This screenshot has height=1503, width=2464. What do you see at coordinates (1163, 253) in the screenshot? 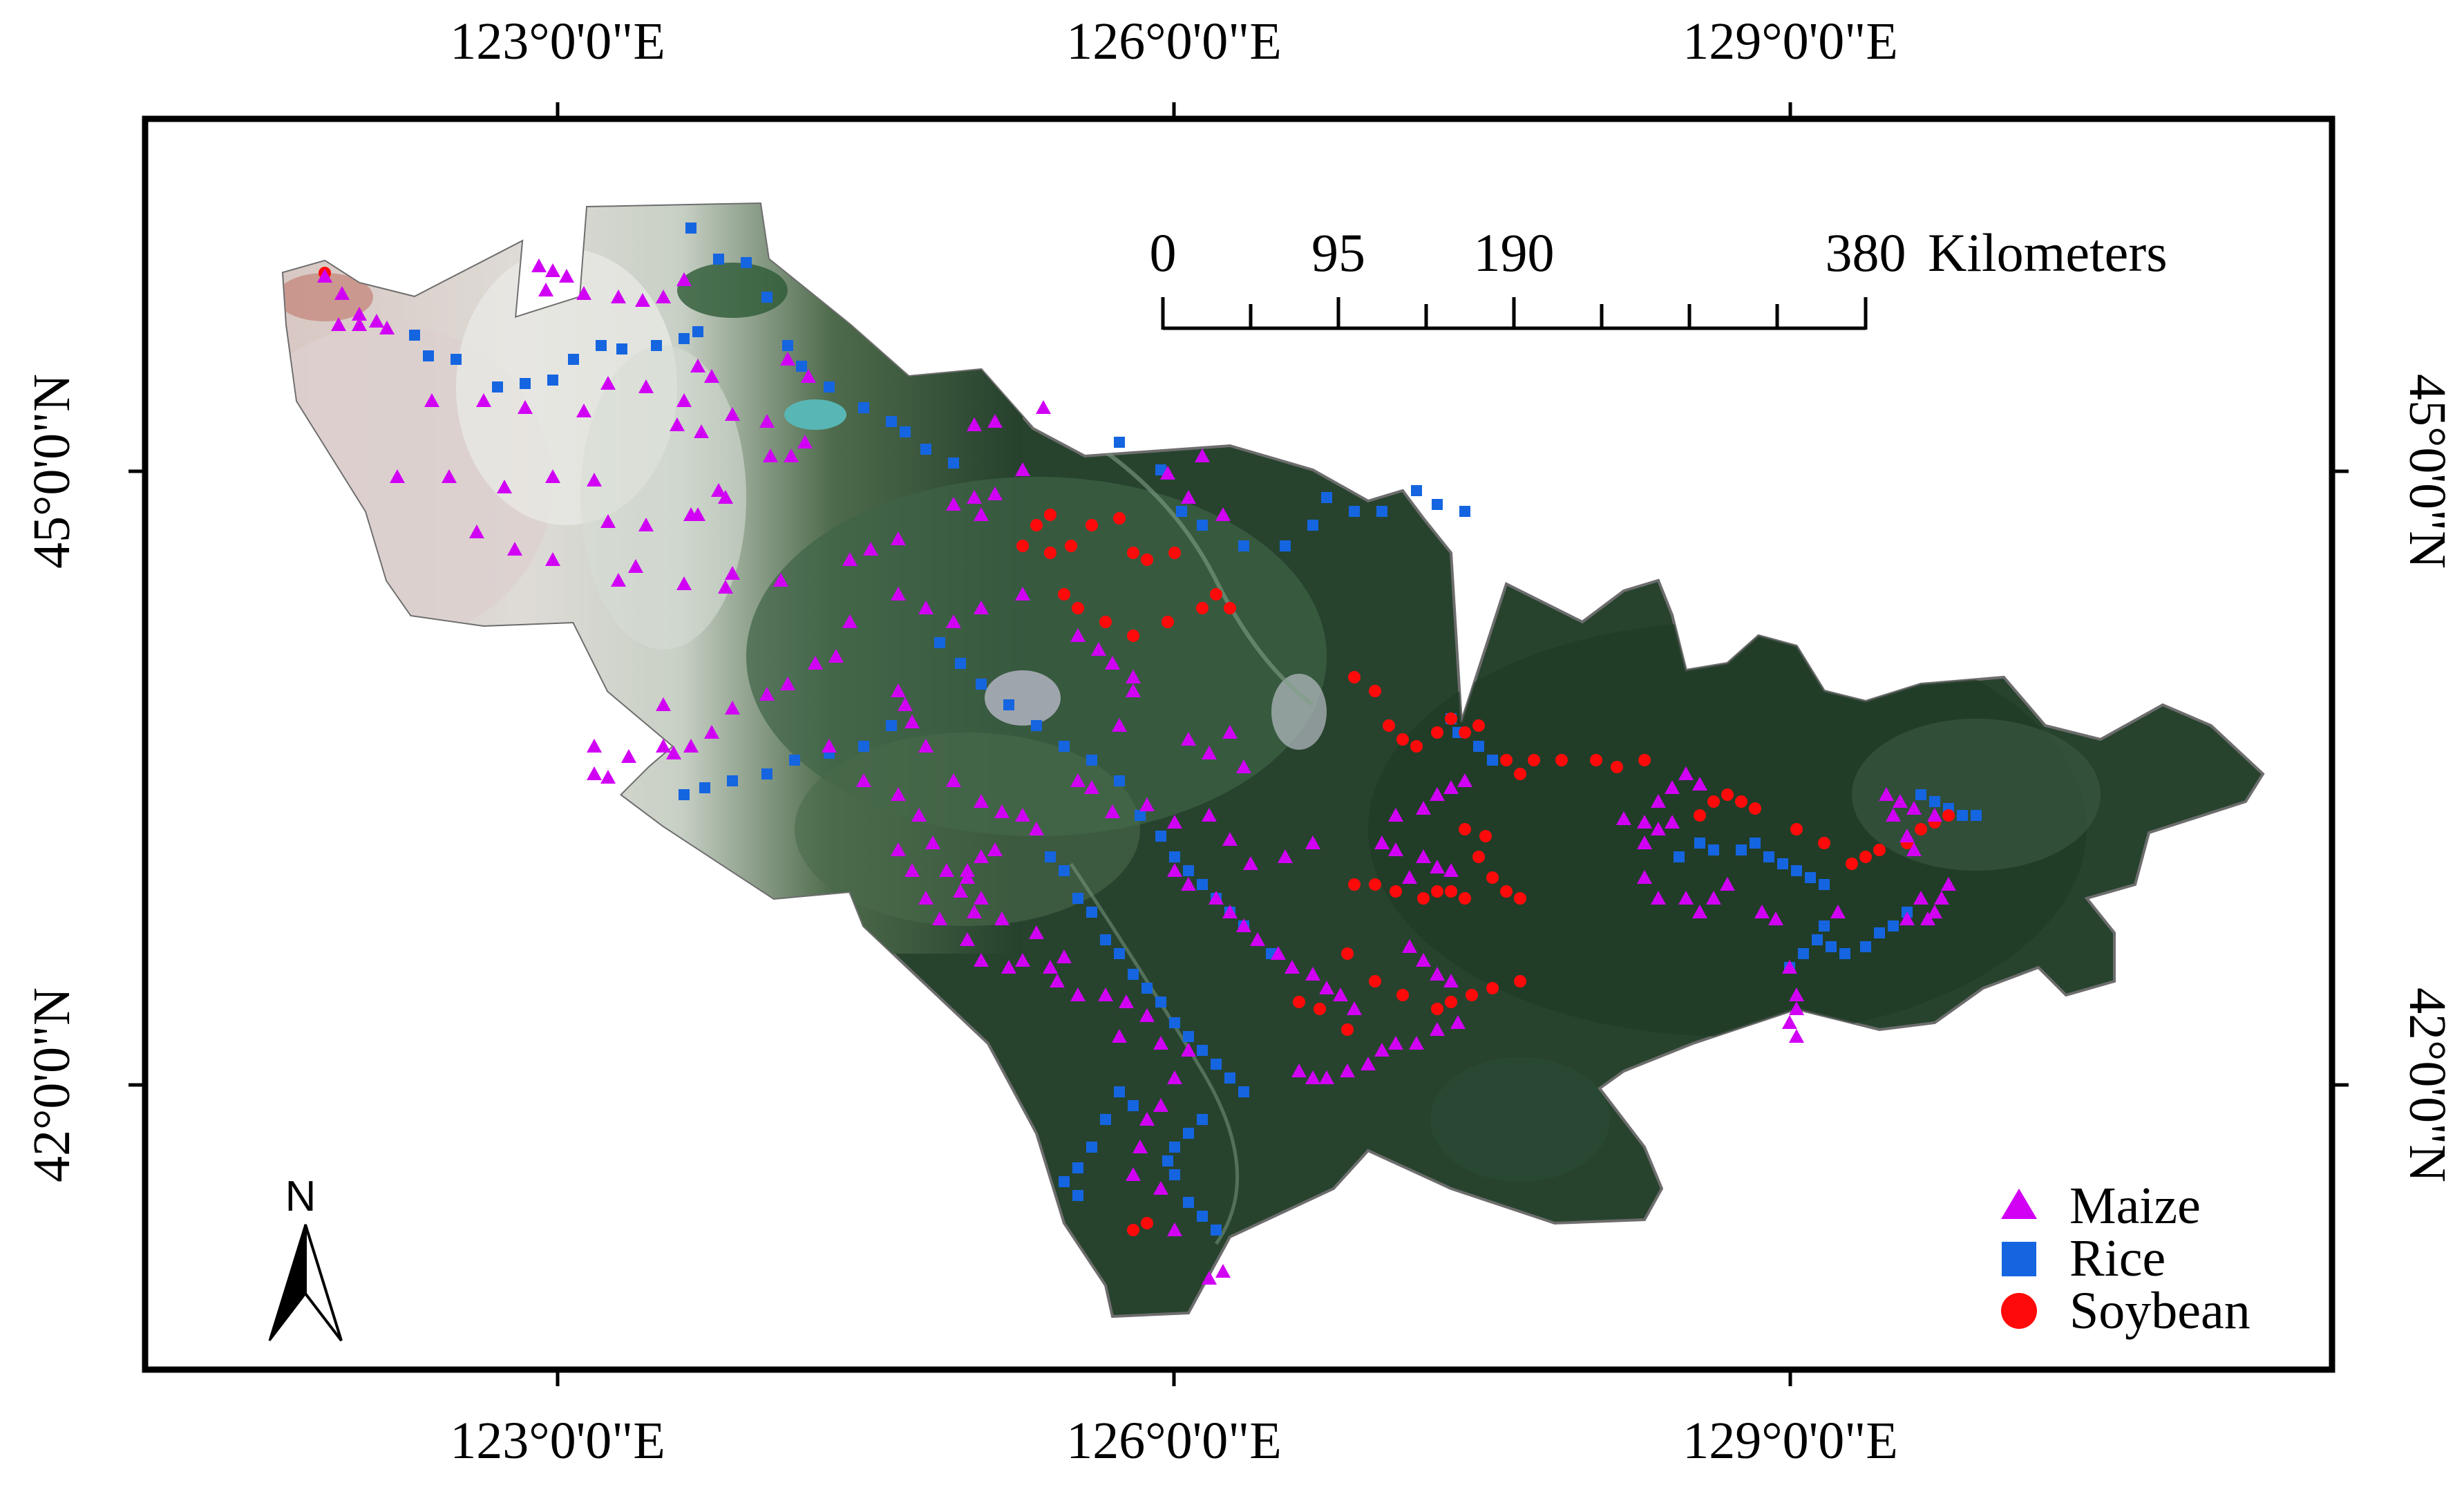
I see `scale-label-0: 0` at bounding box center [1163, 253].